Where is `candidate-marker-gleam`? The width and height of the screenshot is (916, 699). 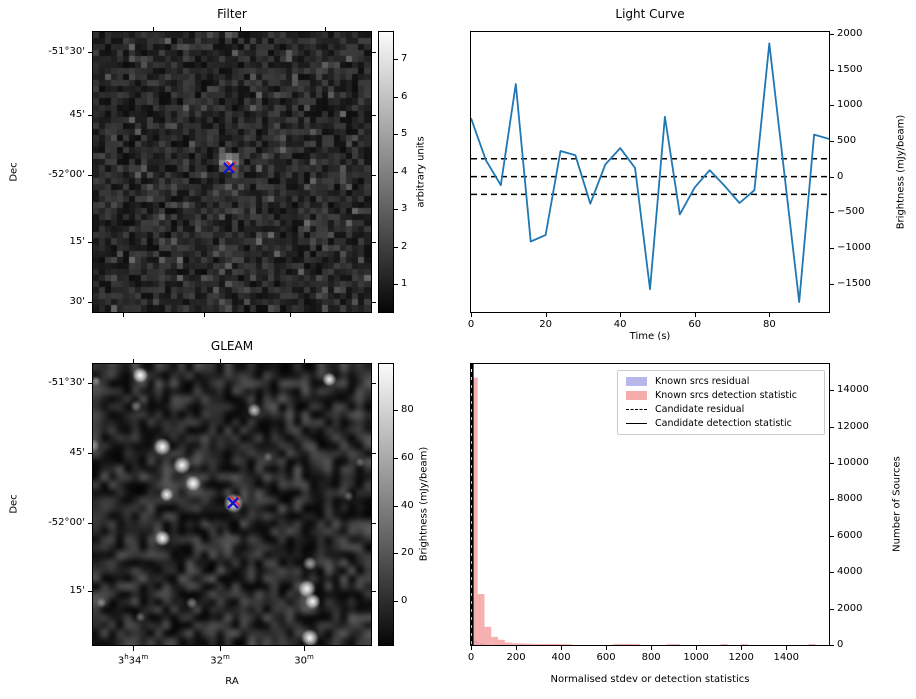
candidate-marker-gleam is located at coordinates (233, 503).